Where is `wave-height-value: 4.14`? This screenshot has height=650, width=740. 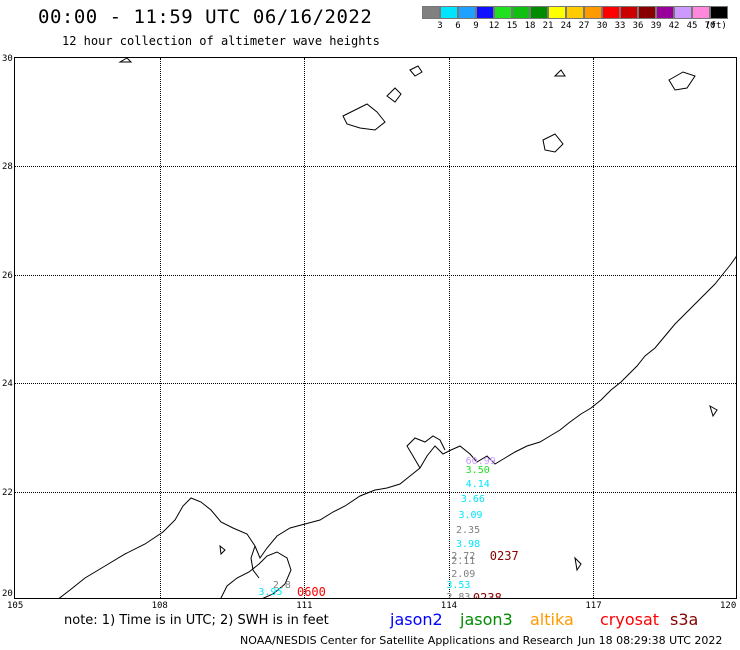 wave-height-value: 4.14 is located at coordinates (477, 484).